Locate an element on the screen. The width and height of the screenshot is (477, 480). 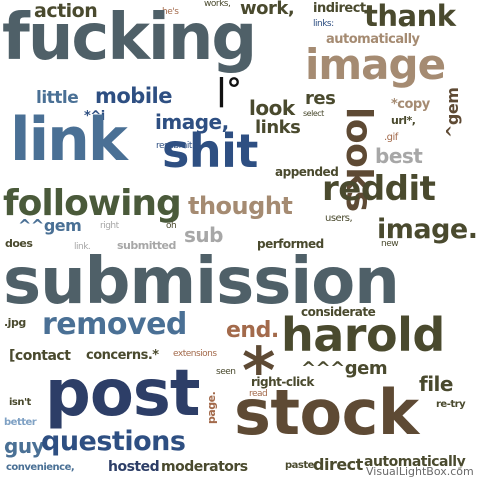
word-file: file is located at coordinates (436, 384).